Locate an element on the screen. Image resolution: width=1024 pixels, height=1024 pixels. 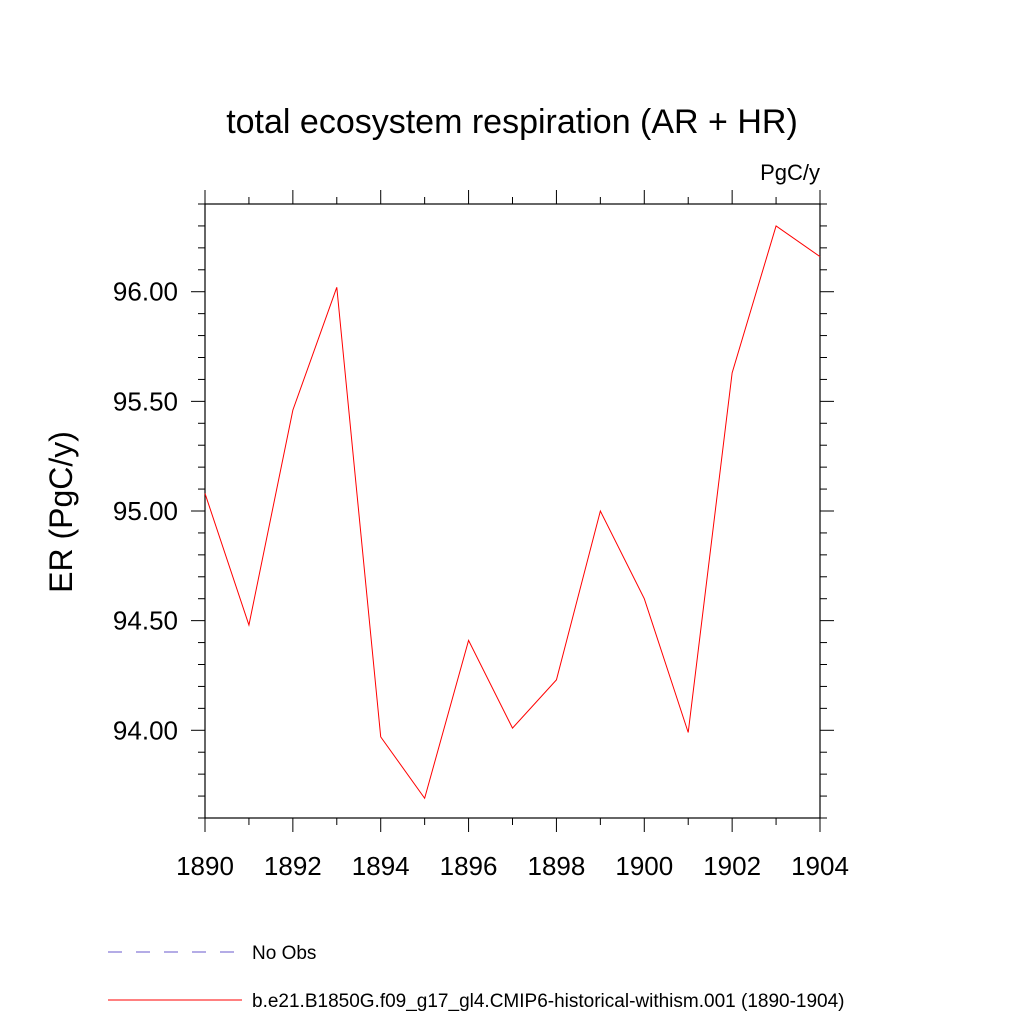
x-tick-label: 1890 is located at coordinates (205, 866).